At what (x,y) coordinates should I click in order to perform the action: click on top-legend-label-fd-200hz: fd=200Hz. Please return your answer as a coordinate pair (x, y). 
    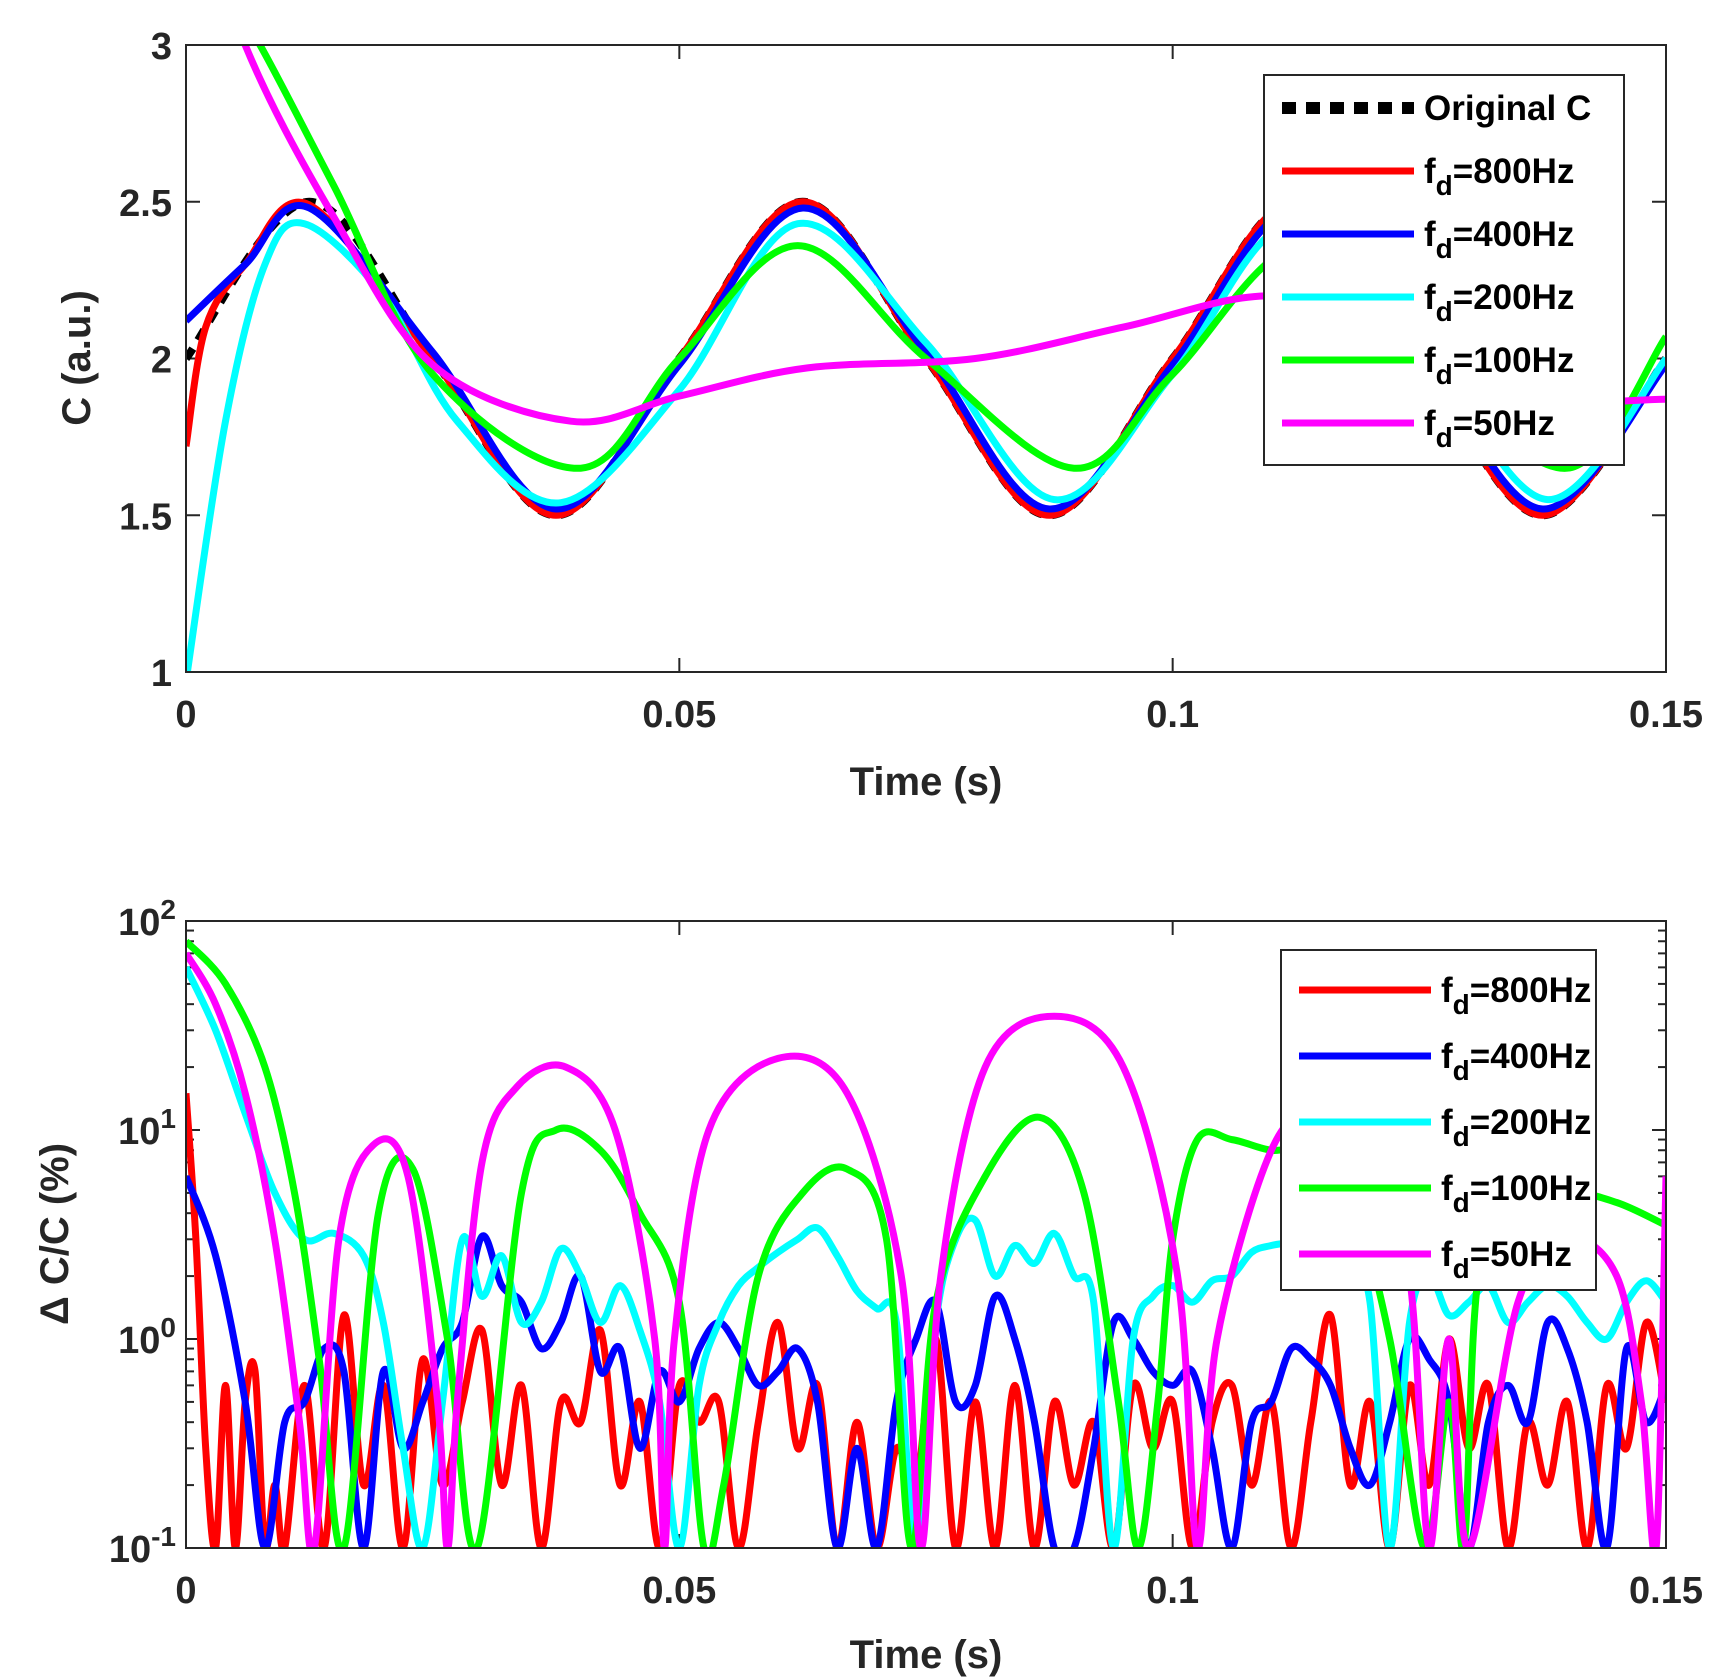
    Looking at the image, I should click on (1499, 302).